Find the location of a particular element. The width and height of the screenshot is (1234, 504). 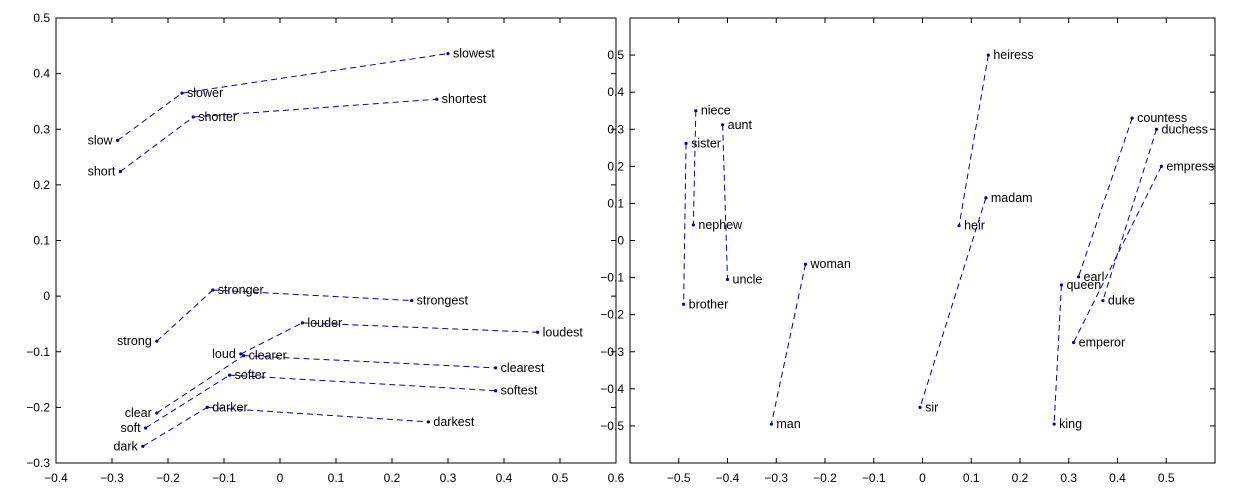

x-tick-label: 0.2 is located at coordinates (392, 478).